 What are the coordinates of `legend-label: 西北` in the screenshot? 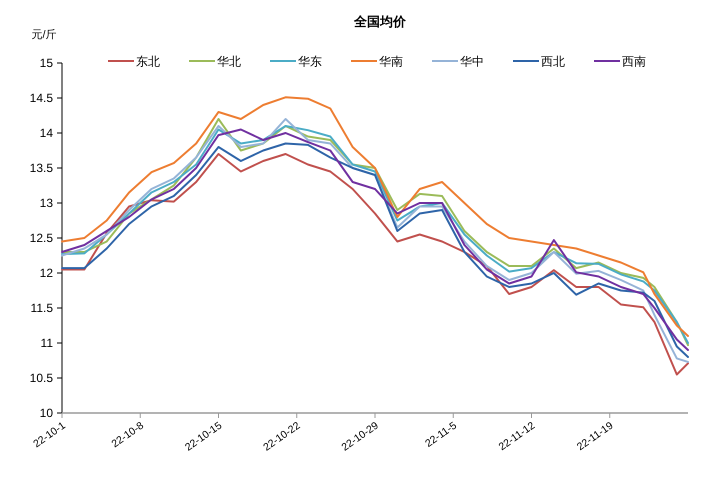 It's located at (553, 61).